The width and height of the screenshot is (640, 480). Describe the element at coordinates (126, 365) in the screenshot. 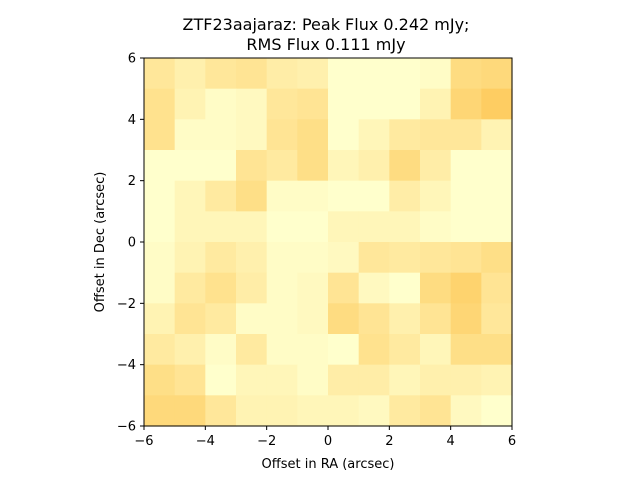

I see `y-tick-label: −4` at that location.